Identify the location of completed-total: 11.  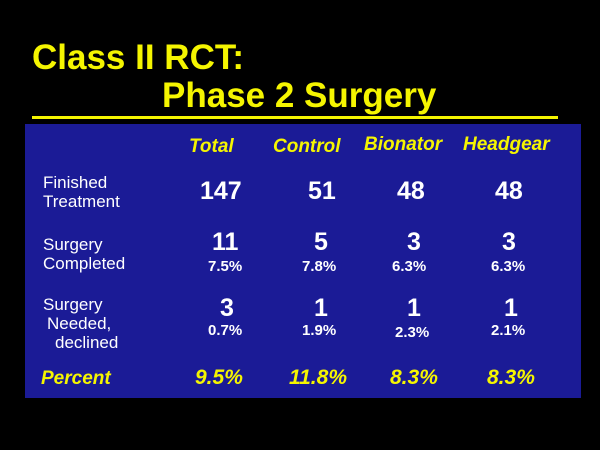
(225, 242).